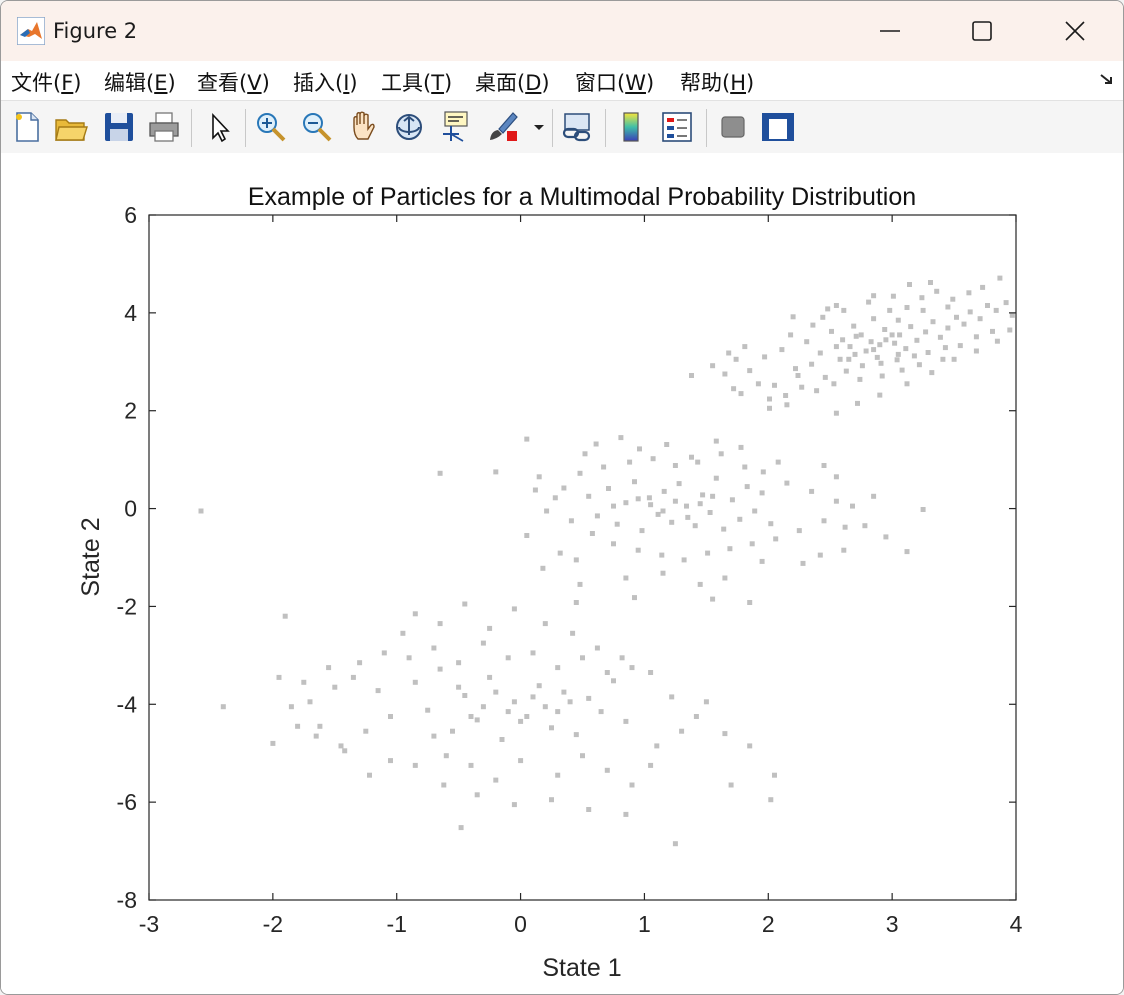 Image resolution: width=1124 pixels, height=995 pixels. Describe the element at coordinates (717, 83) in the screenshot. I see `menu-help: 帮助(H)` at that location.